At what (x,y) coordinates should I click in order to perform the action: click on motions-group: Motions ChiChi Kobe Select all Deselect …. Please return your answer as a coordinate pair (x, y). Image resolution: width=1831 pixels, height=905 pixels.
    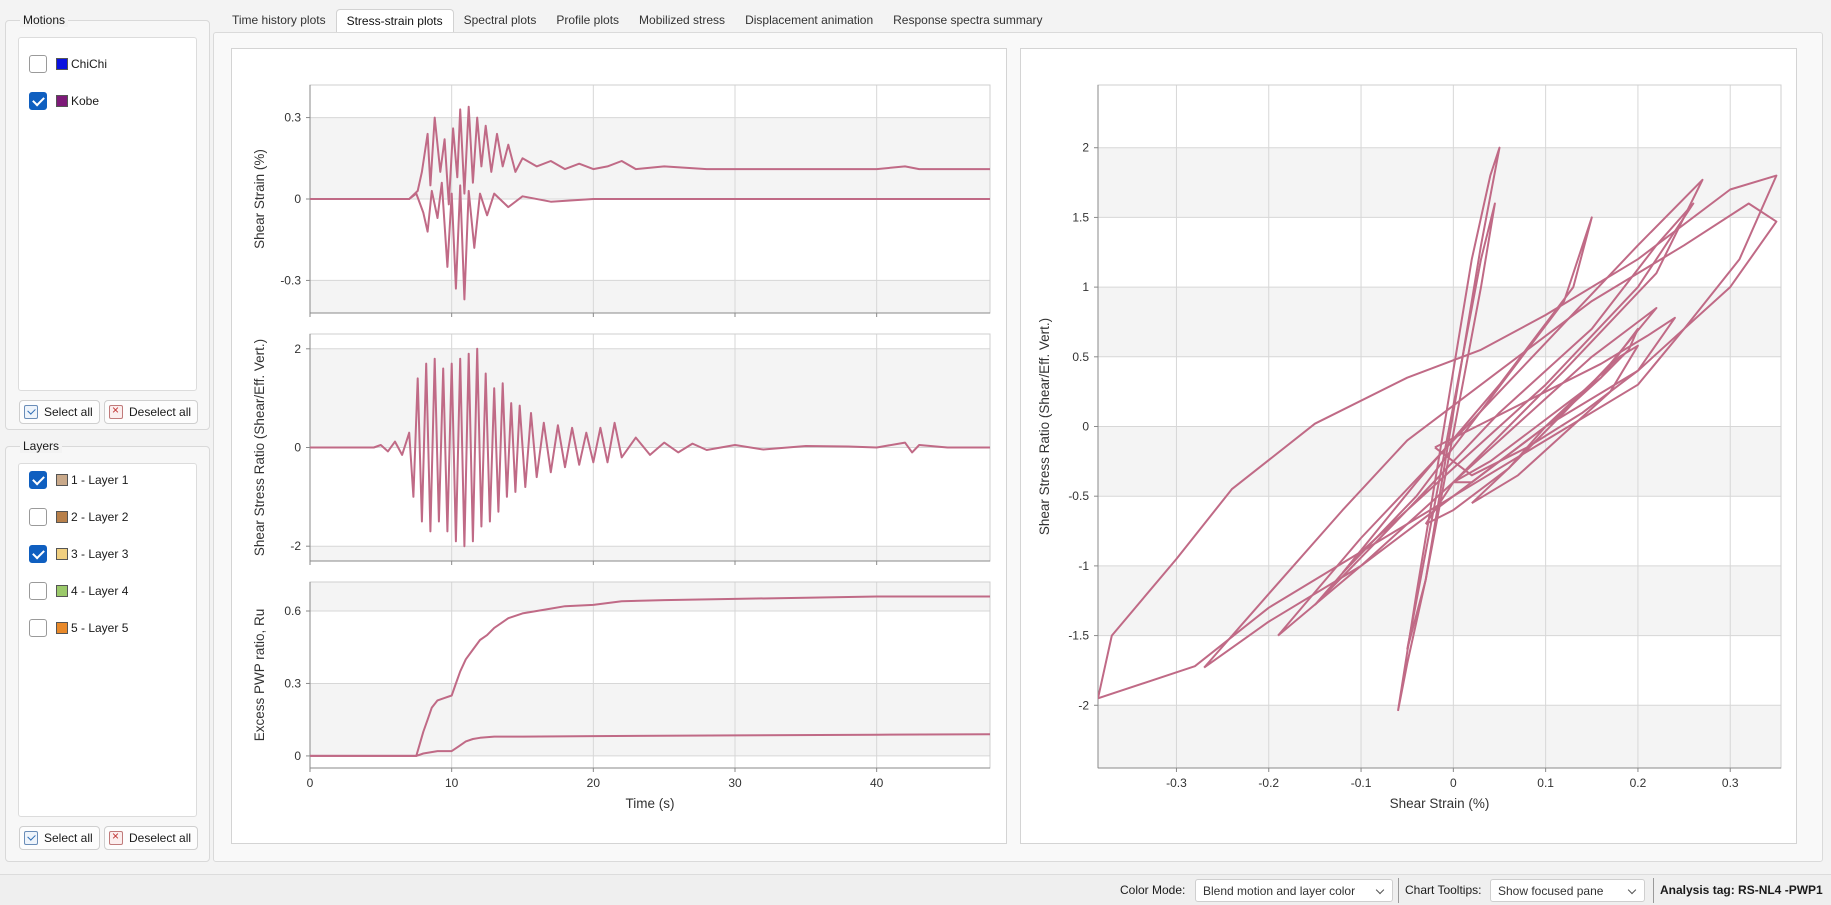
    Looking at the image, I should click on (107, 221).